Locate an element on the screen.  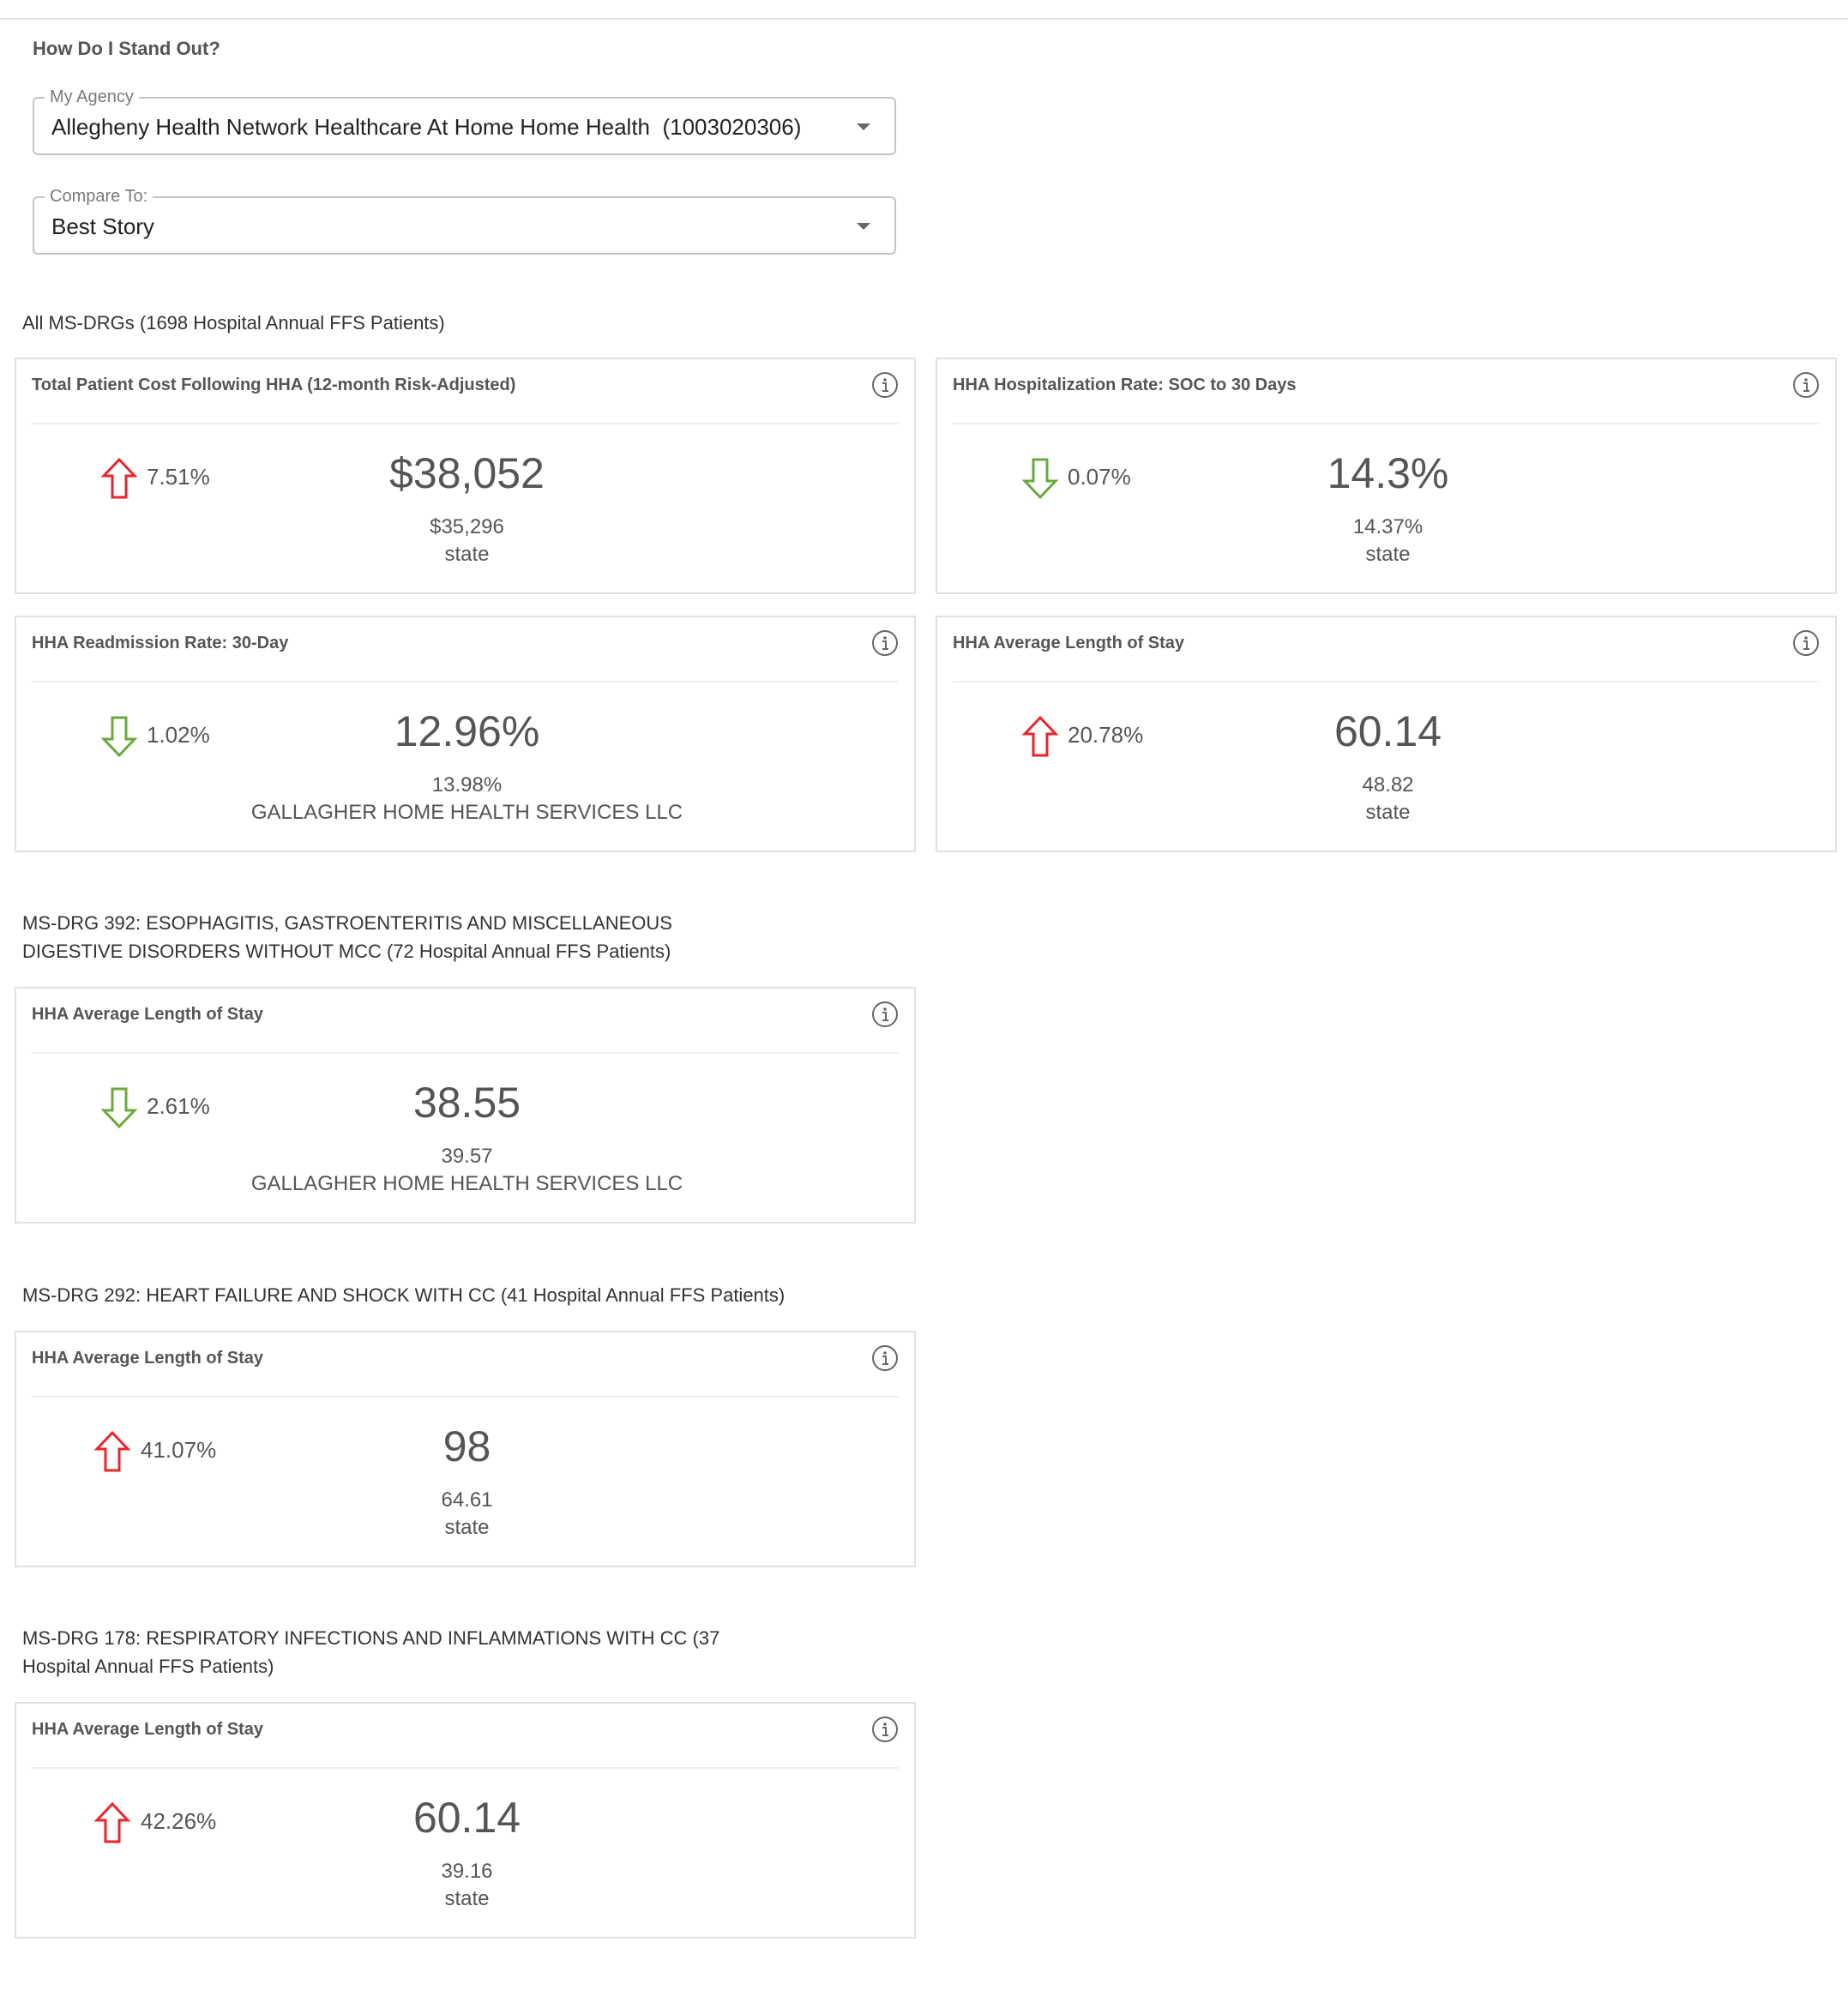
compare-select-label: Compare To: is located at coordinates (99, 196).